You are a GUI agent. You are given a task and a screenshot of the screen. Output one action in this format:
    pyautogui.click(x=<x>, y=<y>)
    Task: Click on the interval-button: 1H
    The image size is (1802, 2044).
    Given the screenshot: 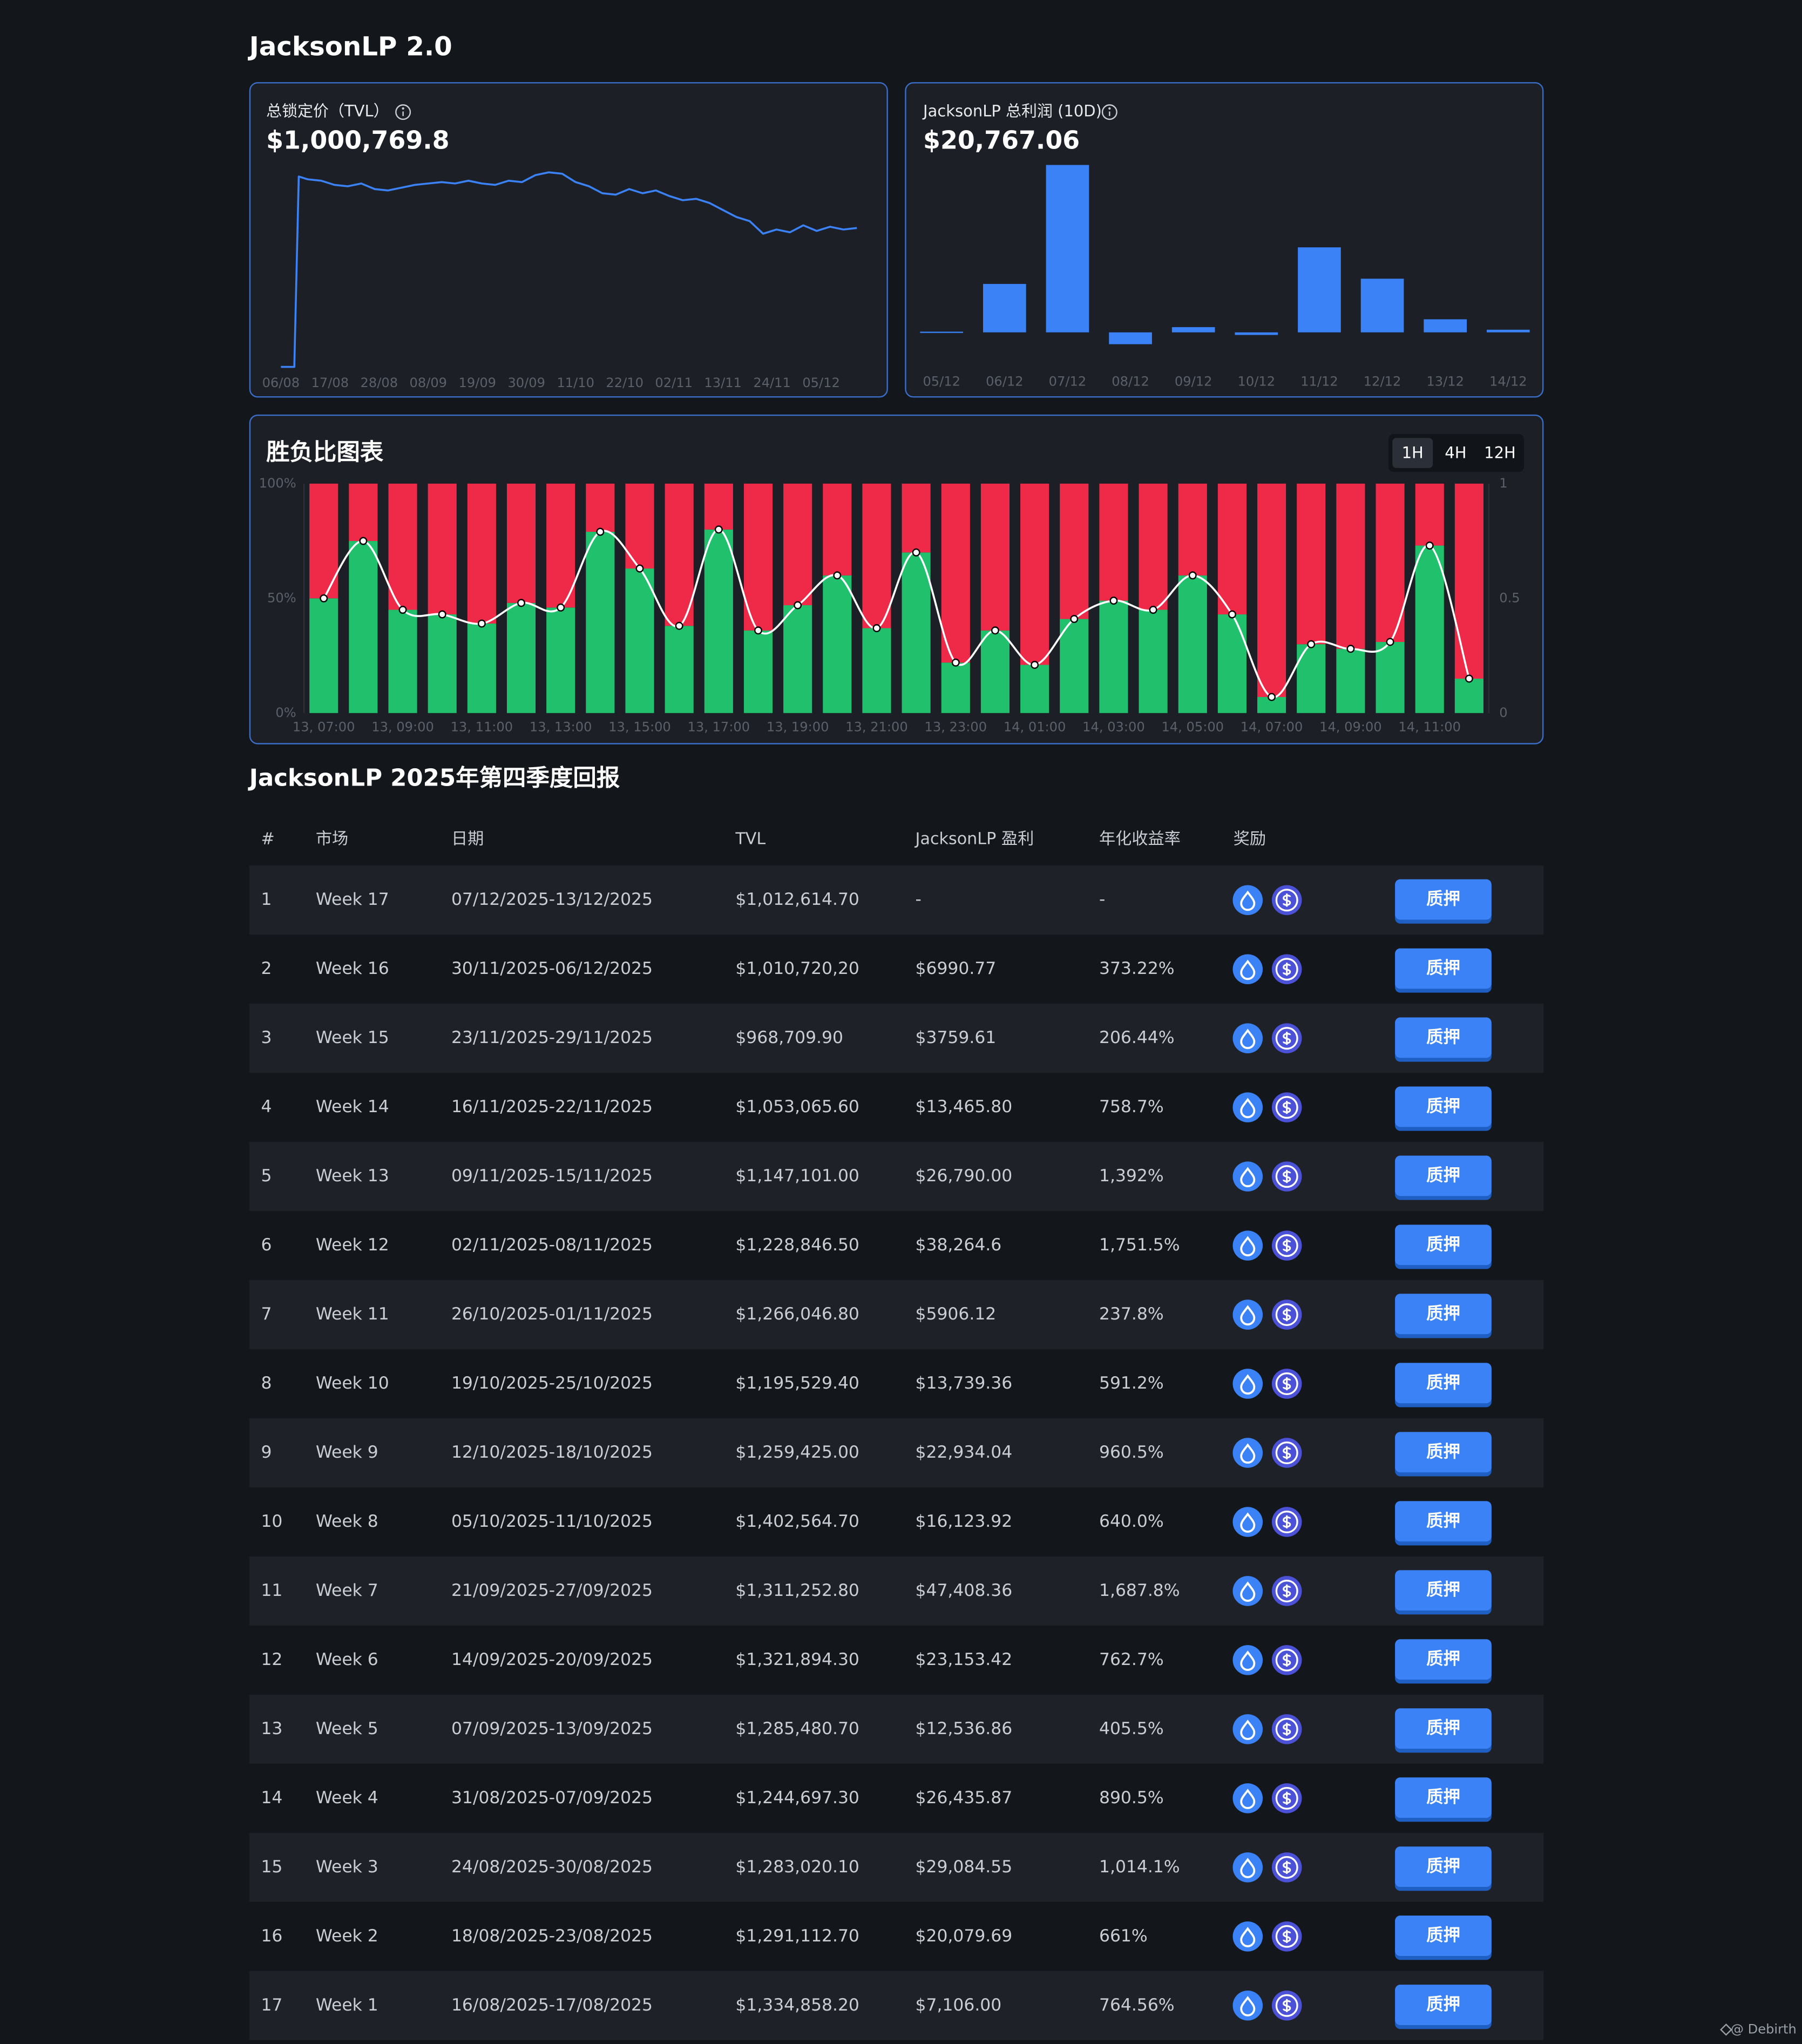 What is the action you would take?
    pyautogui.click(x=1413, y=452)
    